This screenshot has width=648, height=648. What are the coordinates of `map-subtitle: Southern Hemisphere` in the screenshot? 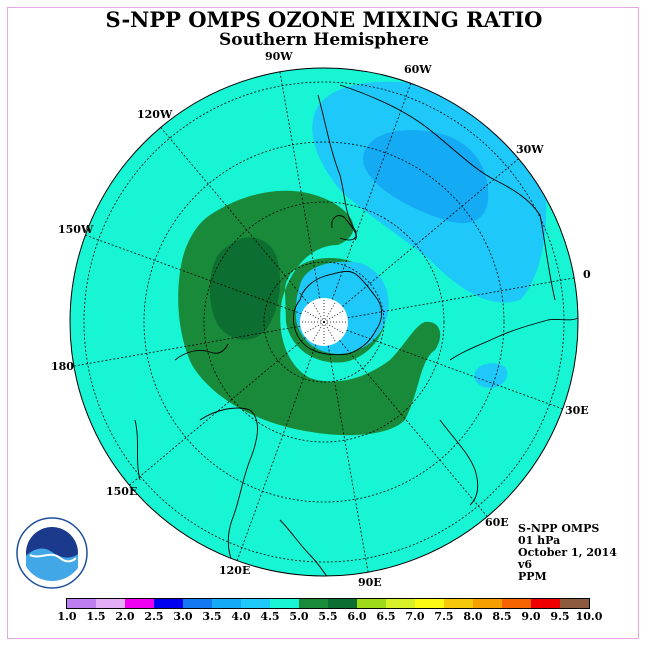 It's located at (324, 40).